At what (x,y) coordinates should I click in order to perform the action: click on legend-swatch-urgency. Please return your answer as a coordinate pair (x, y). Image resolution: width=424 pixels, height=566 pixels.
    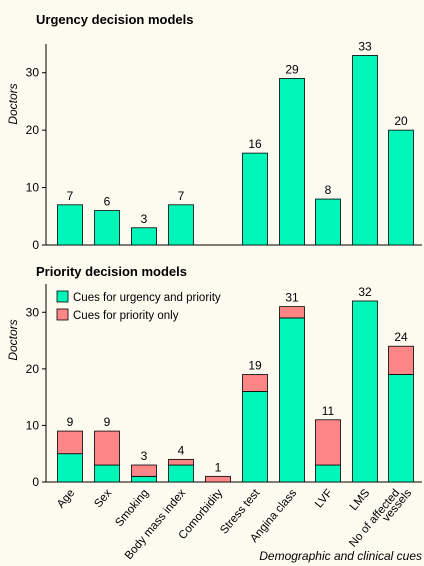
    Looking at the image, I should click on (62, 296).